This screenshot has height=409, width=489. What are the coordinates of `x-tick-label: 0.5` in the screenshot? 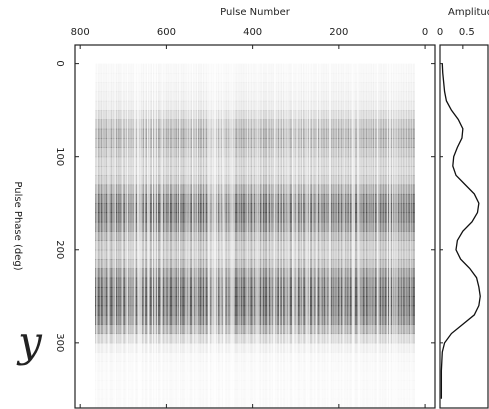 It's located at (467, 32).